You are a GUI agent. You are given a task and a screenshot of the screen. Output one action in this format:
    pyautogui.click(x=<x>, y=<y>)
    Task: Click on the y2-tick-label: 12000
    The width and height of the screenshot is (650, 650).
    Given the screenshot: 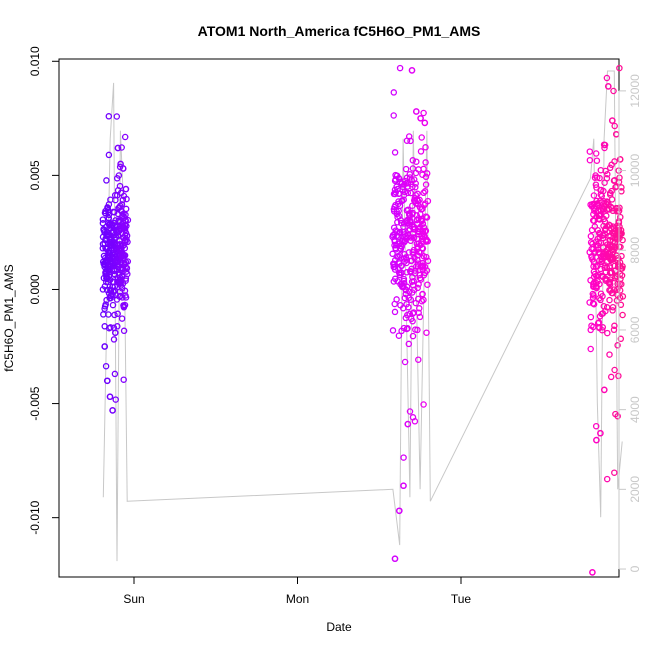 What is the action you would take?
    pyautogui.click(x=635, y=91)
    